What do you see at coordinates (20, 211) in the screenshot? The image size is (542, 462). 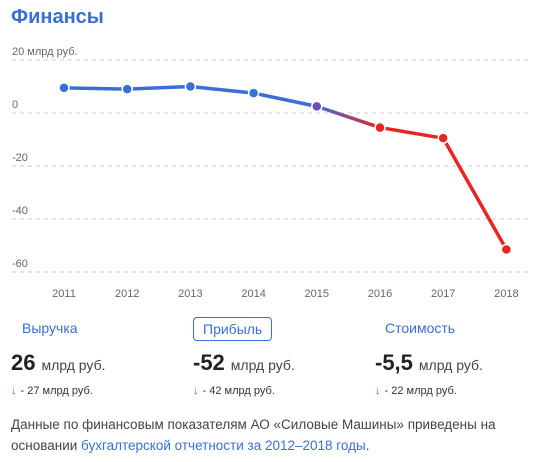 I see `y-tick-label: -40` at bounding box center [20, 211].